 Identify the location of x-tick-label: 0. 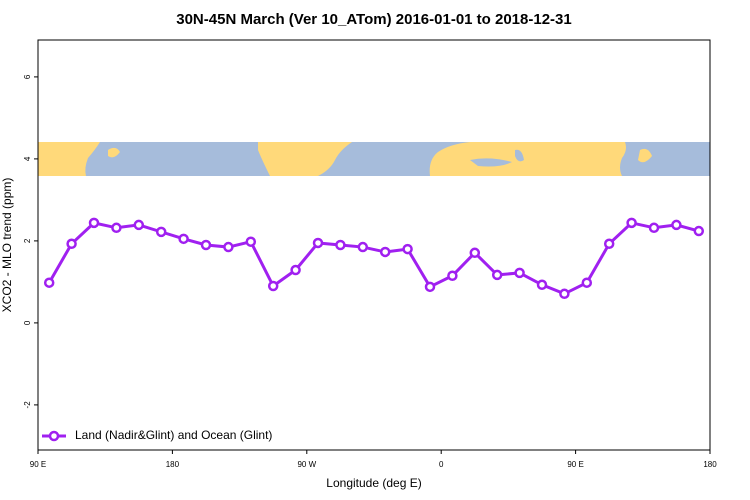
(441, 464).